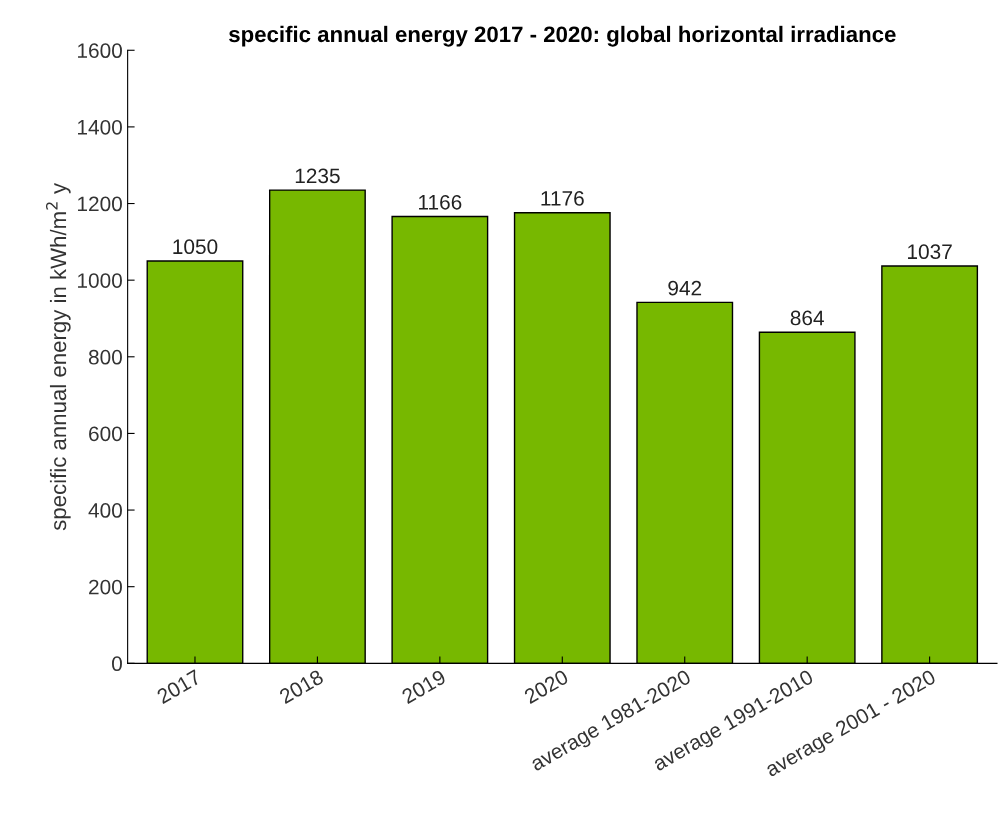 This screenshot has width=1005, height=824. What do you see at coordinates (807, 318) in the screenshot?
I see `data-label: 864` at bounding box center [807, 318].